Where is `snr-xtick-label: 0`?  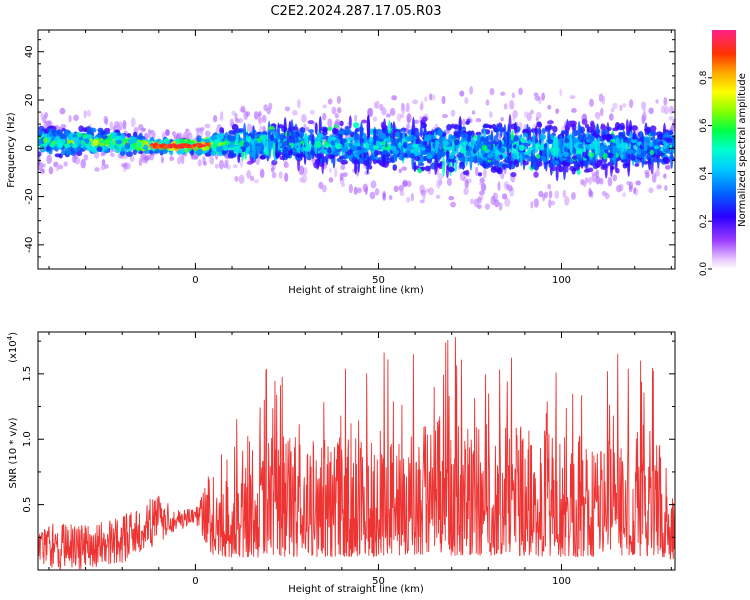
snr-xtick-label: 0 is located at coordinates (195, 581).